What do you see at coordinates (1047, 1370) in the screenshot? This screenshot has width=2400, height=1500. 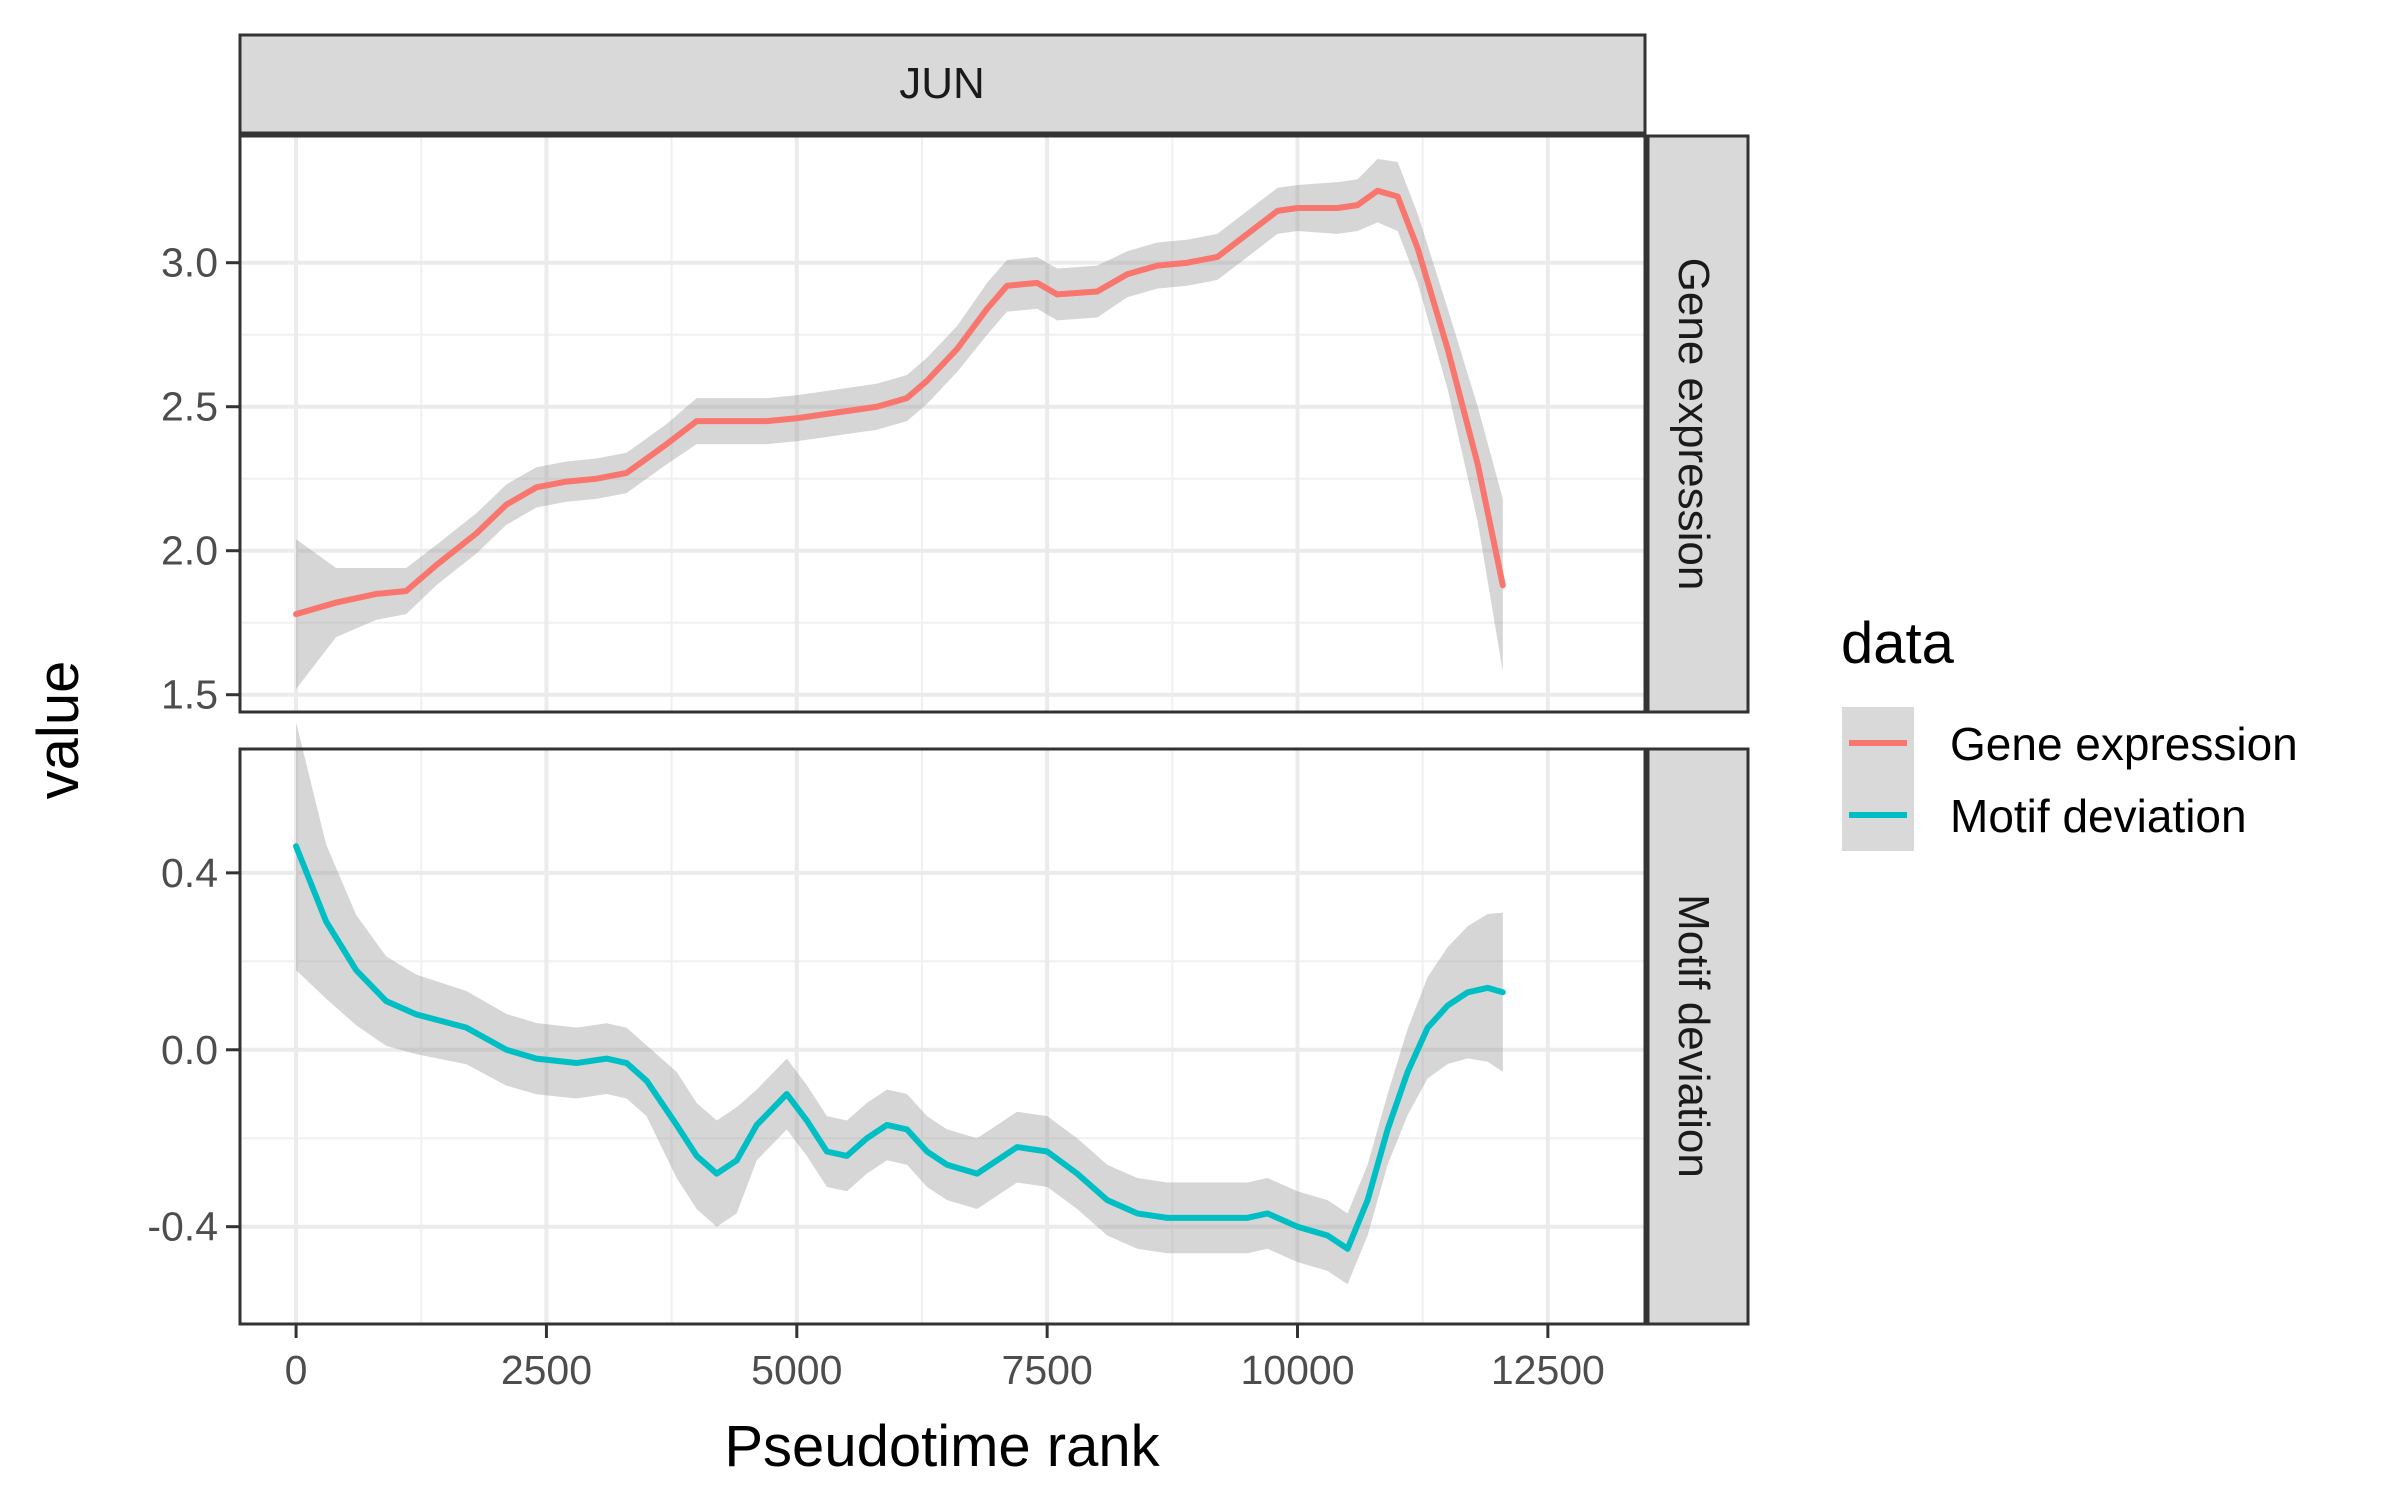 I see `x-tick-label: 7500` at bounding box center [1047, 1370].